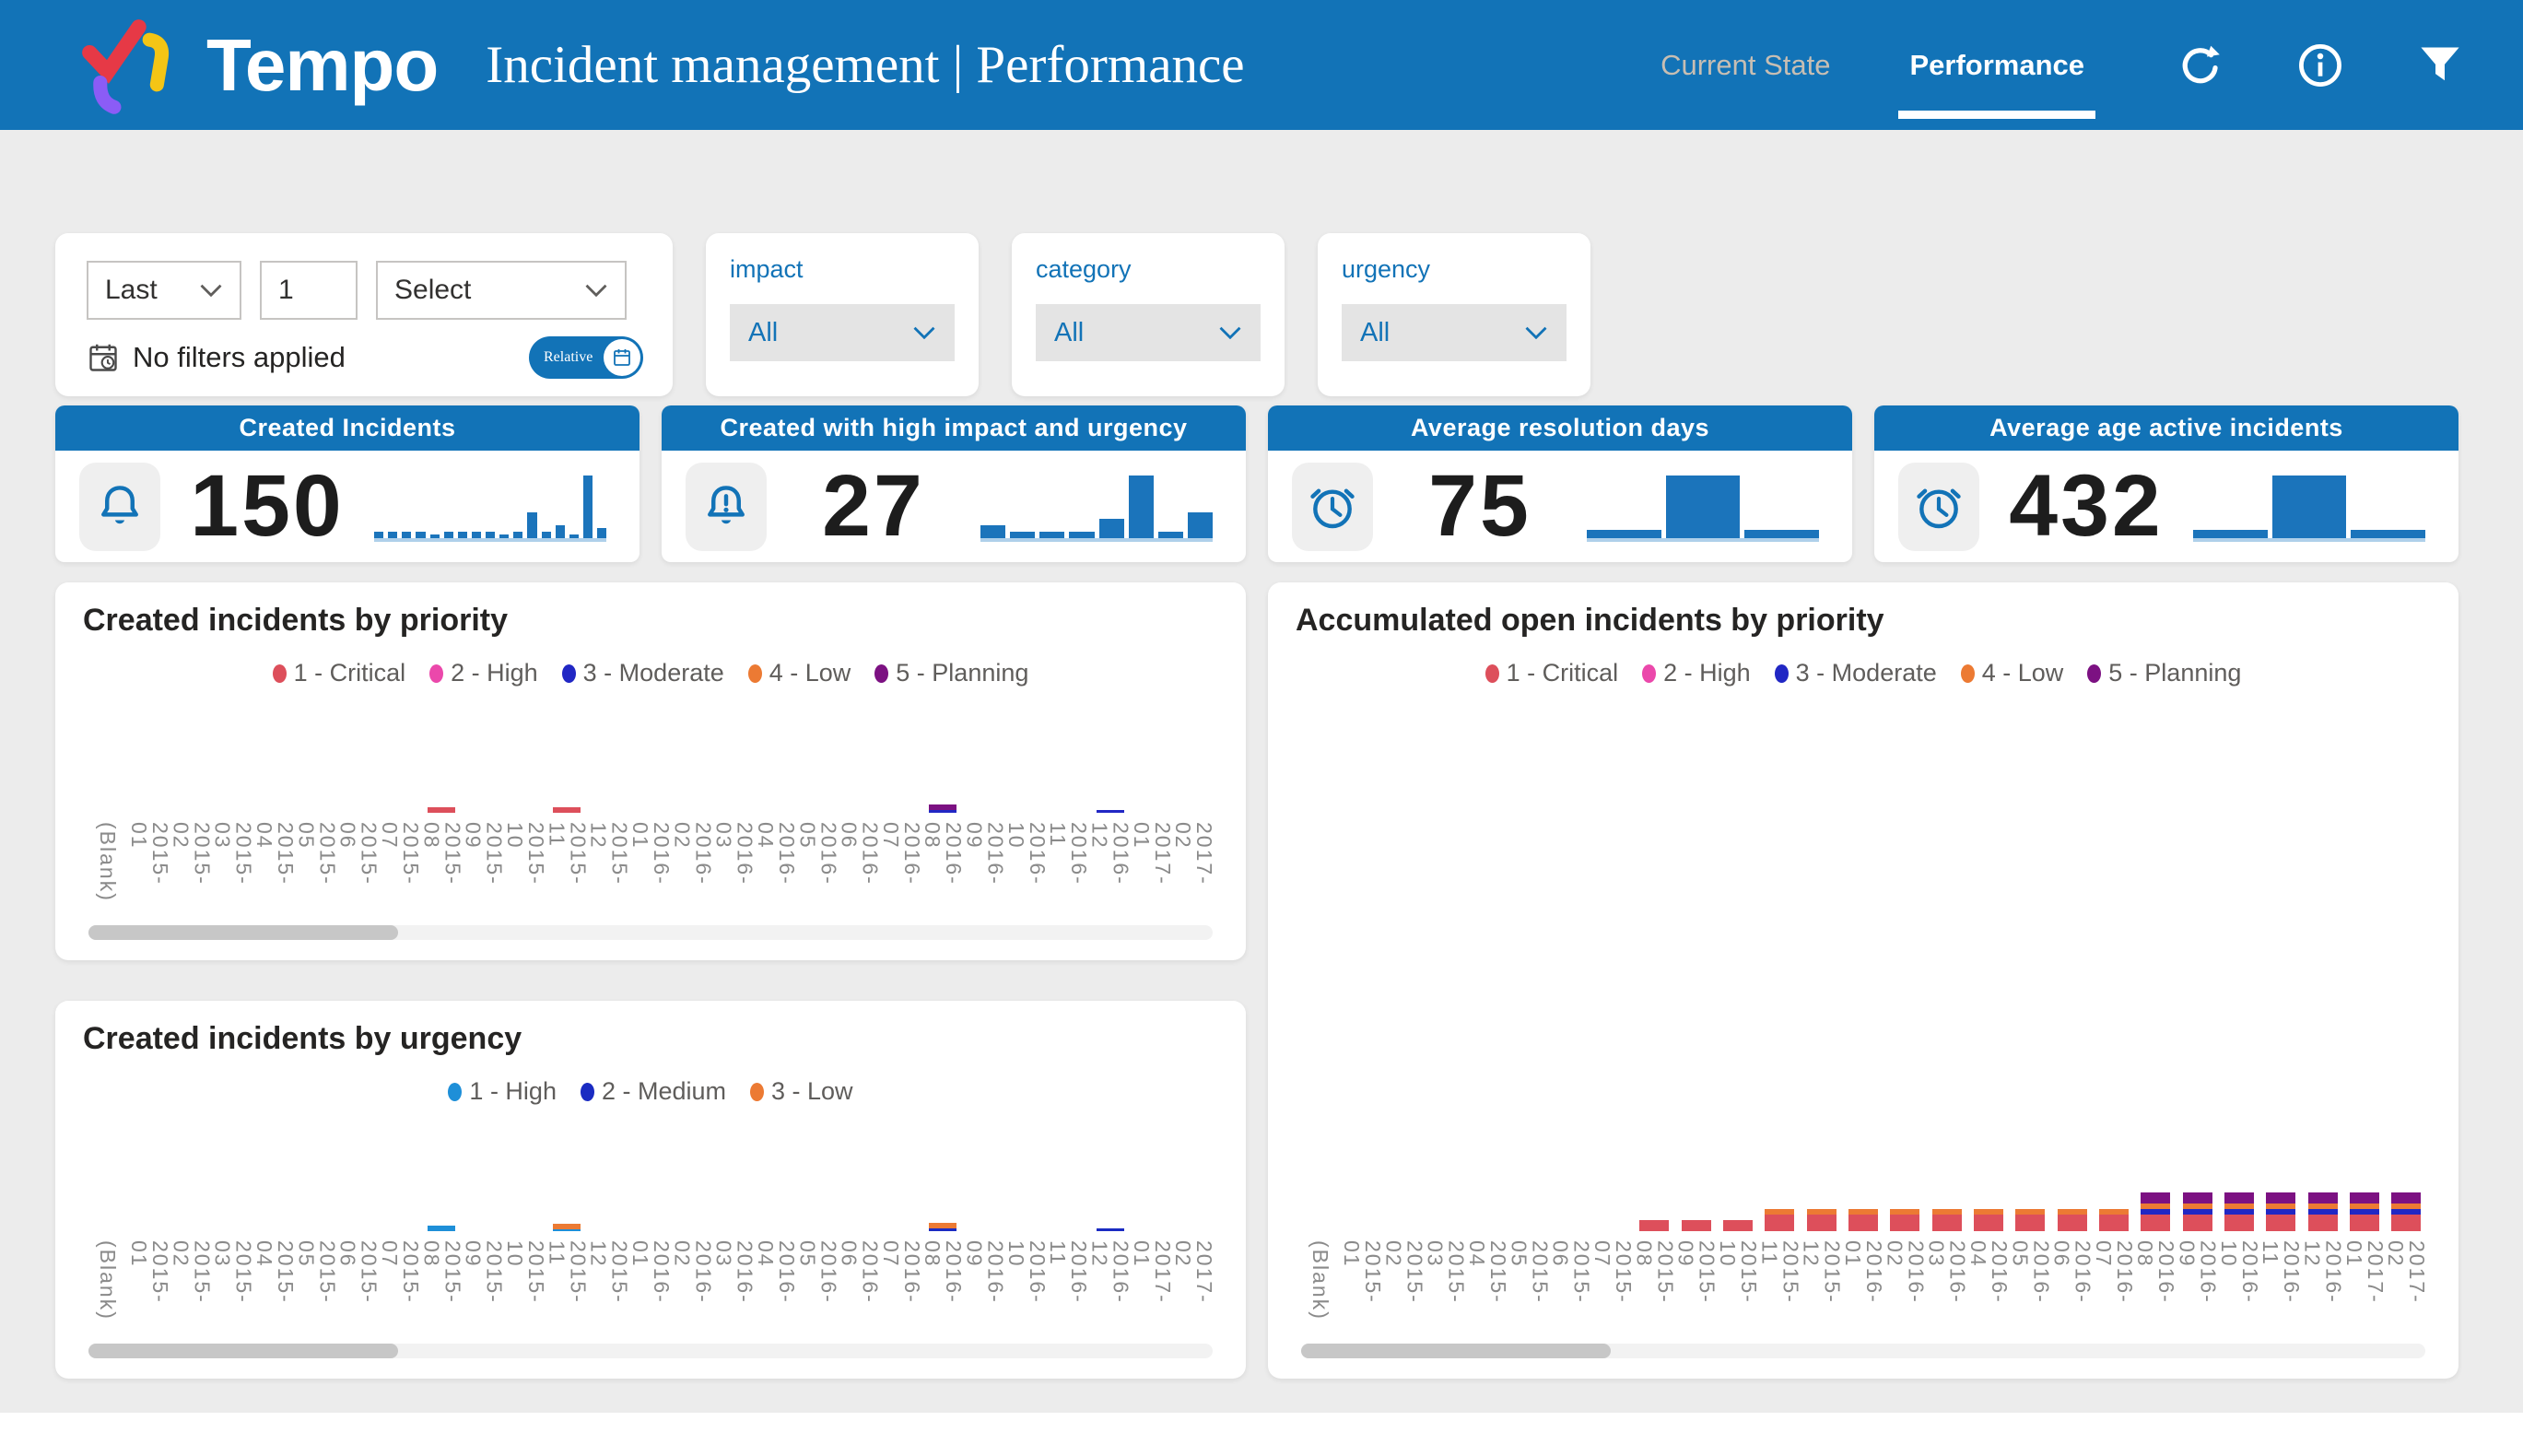 This screenshot has width=2523, height=1456. I want to click on x-axis-label: 2016-12, so click(1110, 1272).